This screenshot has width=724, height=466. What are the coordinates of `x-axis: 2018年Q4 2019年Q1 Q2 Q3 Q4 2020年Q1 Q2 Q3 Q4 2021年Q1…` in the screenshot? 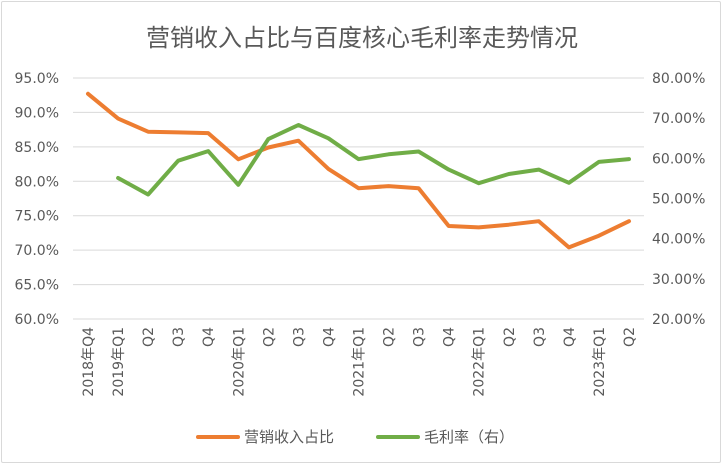 It's located at (359, 362).